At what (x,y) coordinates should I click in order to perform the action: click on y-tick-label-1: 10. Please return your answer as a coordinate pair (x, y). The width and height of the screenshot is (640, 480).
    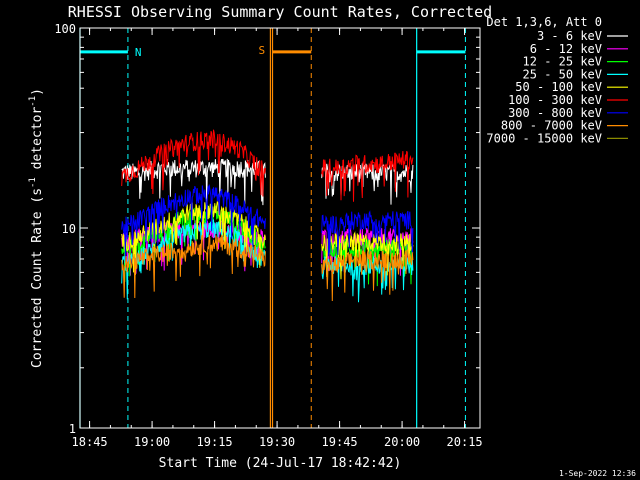
    Looking at the image, I should click on (69, 229).